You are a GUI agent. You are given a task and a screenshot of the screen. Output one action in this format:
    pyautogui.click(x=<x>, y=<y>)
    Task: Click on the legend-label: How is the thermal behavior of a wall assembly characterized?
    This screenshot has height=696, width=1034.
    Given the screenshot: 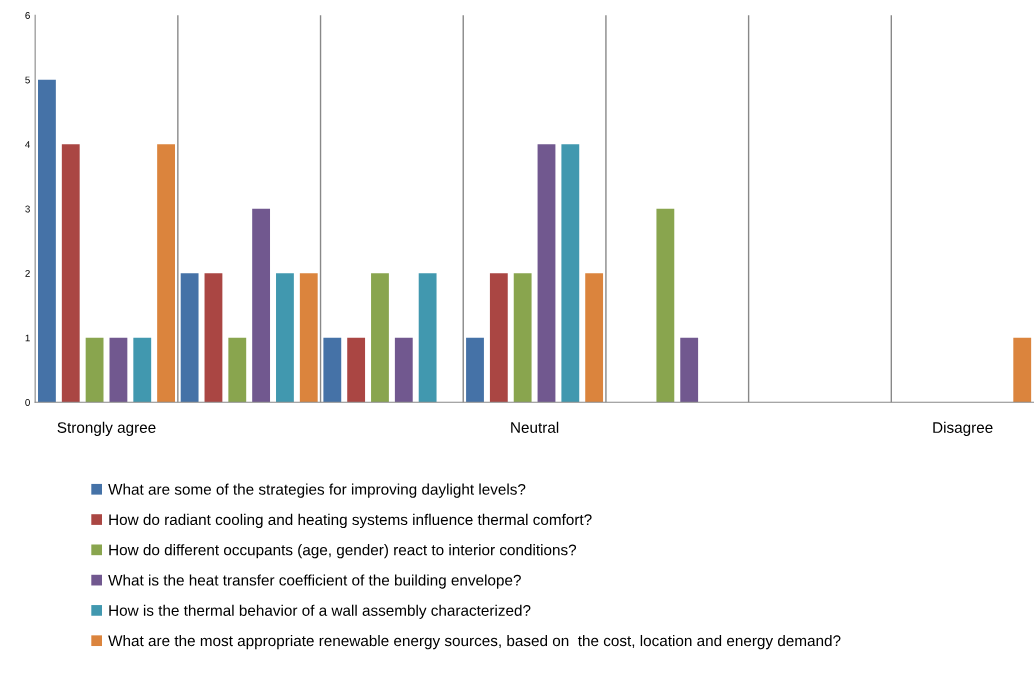 What is the action you would take?
    pyautogui.click(x=320, y=611)
    